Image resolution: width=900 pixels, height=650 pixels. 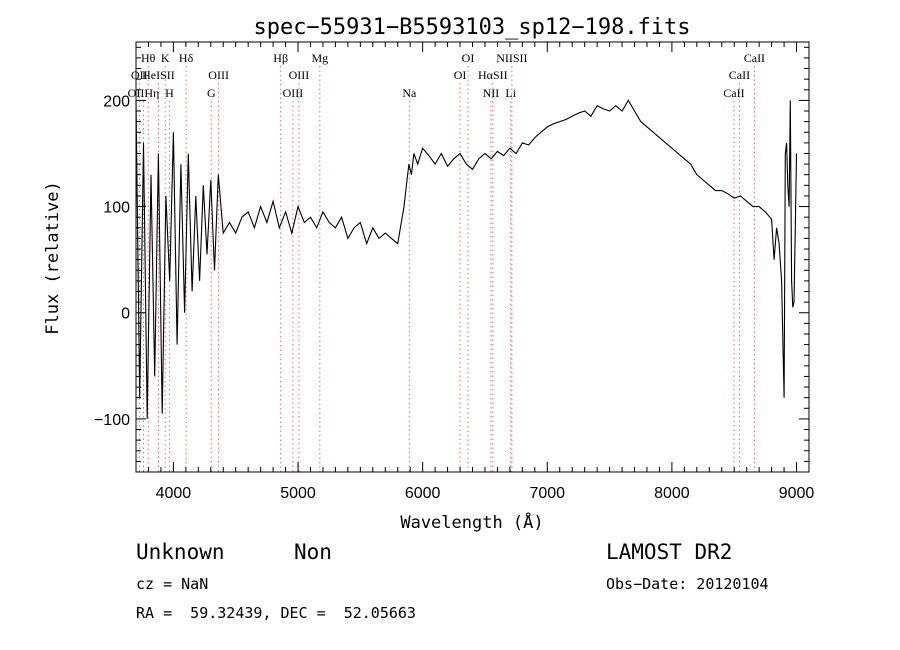 I want to click on x-tick-label: 7000, so click(x=547, y=493).